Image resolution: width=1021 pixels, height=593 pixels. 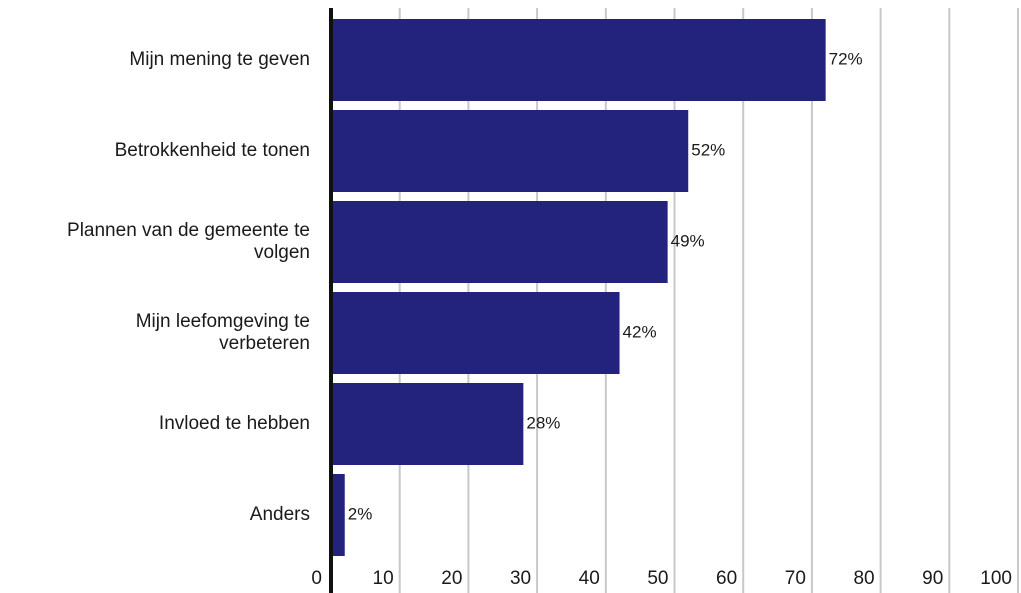 I want to click on x-tick-label-0: 0, so click(x=316, y=578).